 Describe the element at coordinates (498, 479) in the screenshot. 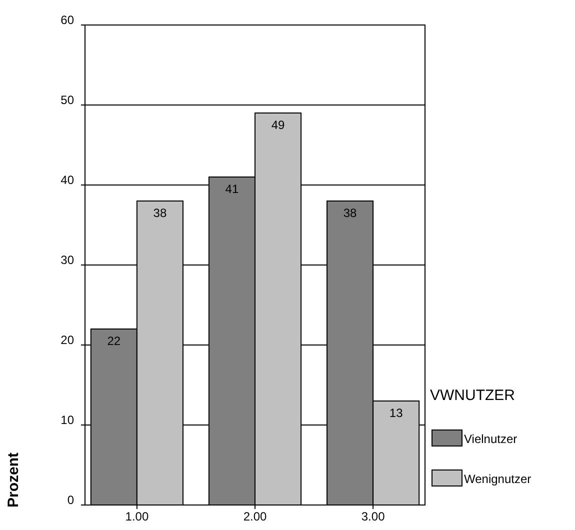

I see `legend-label: Wenignutzer` at that location.